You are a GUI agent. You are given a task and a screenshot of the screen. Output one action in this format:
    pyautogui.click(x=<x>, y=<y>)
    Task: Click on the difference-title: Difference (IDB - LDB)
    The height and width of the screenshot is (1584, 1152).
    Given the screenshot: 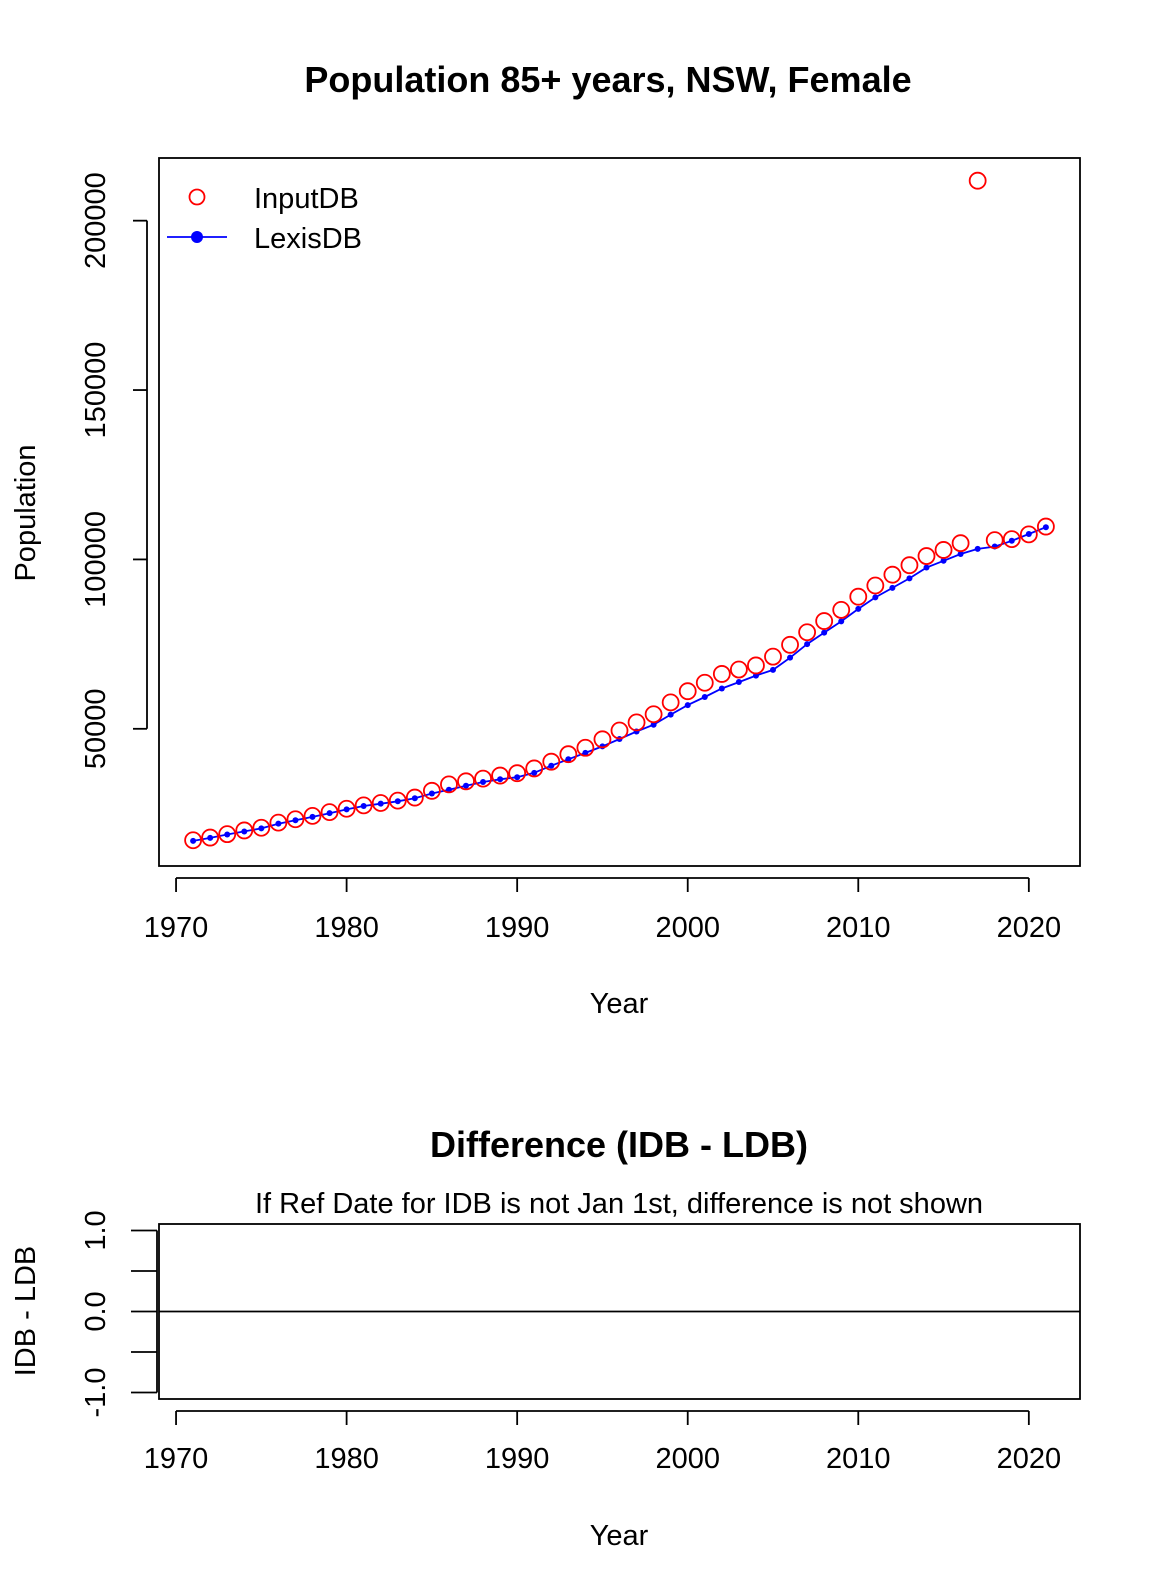 What is the action you would take?
    pyautogui.click(x=619, y=1144)
    